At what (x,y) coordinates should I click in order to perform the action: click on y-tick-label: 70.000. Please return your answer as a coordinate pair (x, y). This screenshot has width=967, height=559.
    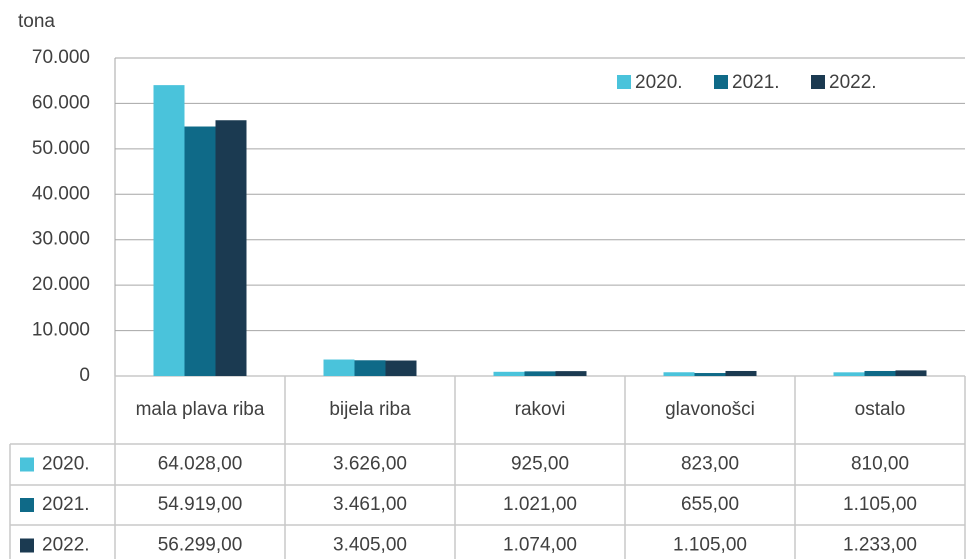
    Looking at the image, I should click on (61, 57).